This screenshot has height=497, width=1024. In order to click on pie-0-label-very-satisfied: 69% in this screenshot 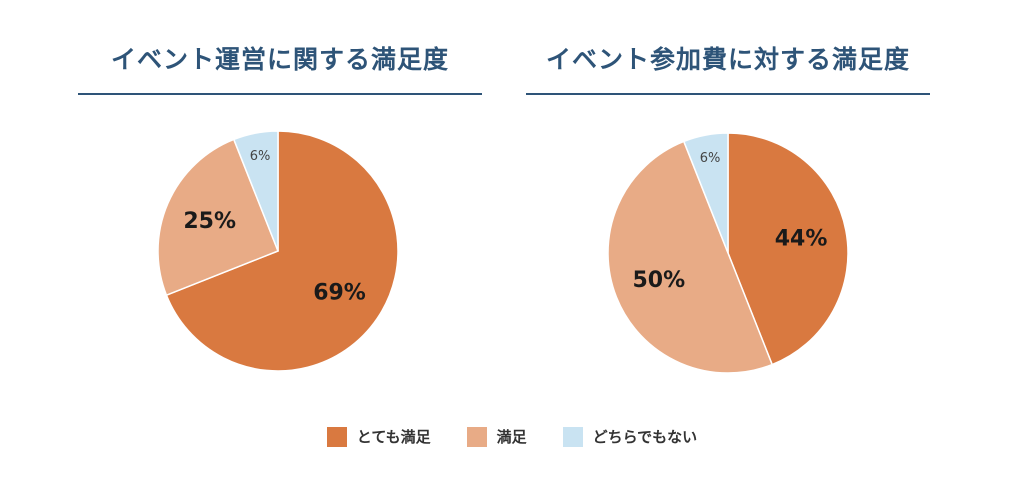, I will do `click(339, 292)`.